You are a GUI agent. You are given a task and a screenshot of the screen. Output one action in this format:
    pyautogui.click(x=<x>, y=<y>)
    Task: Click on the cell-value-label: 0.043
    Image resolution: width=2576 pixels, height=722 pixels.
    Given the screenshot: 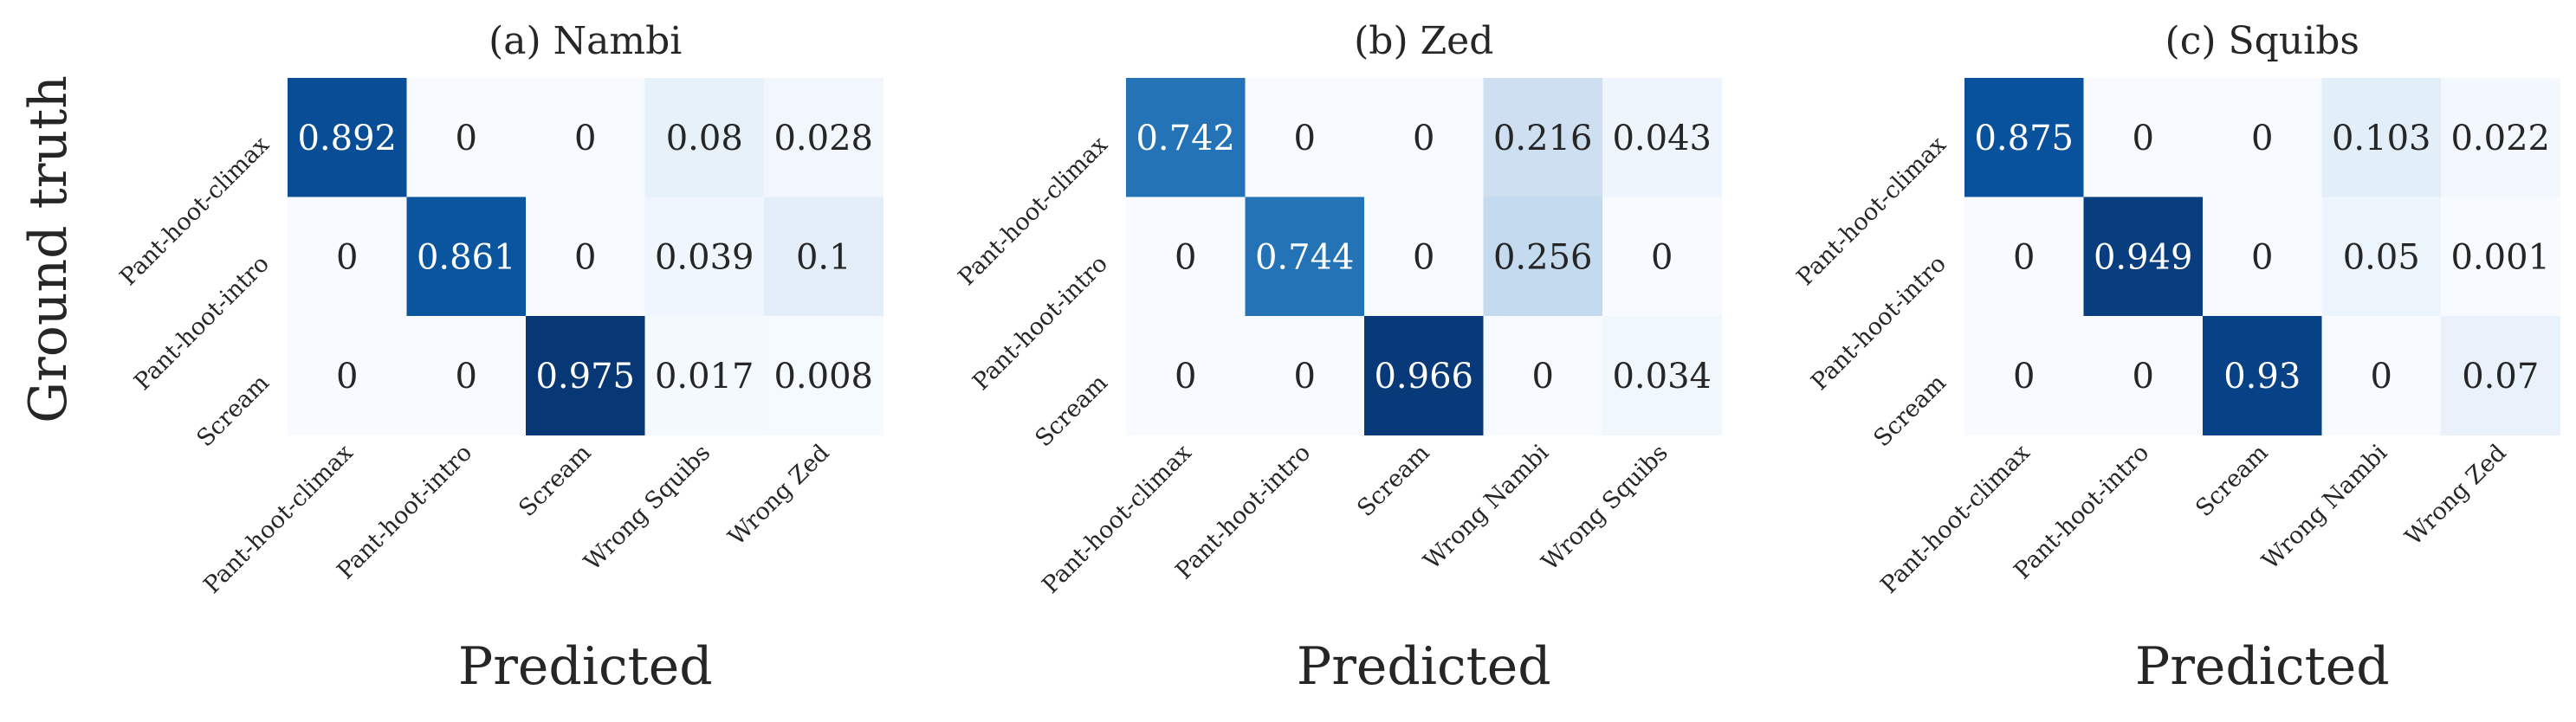 What is the action you would take?
    pyautogui.click(x=1662, y=138)
    